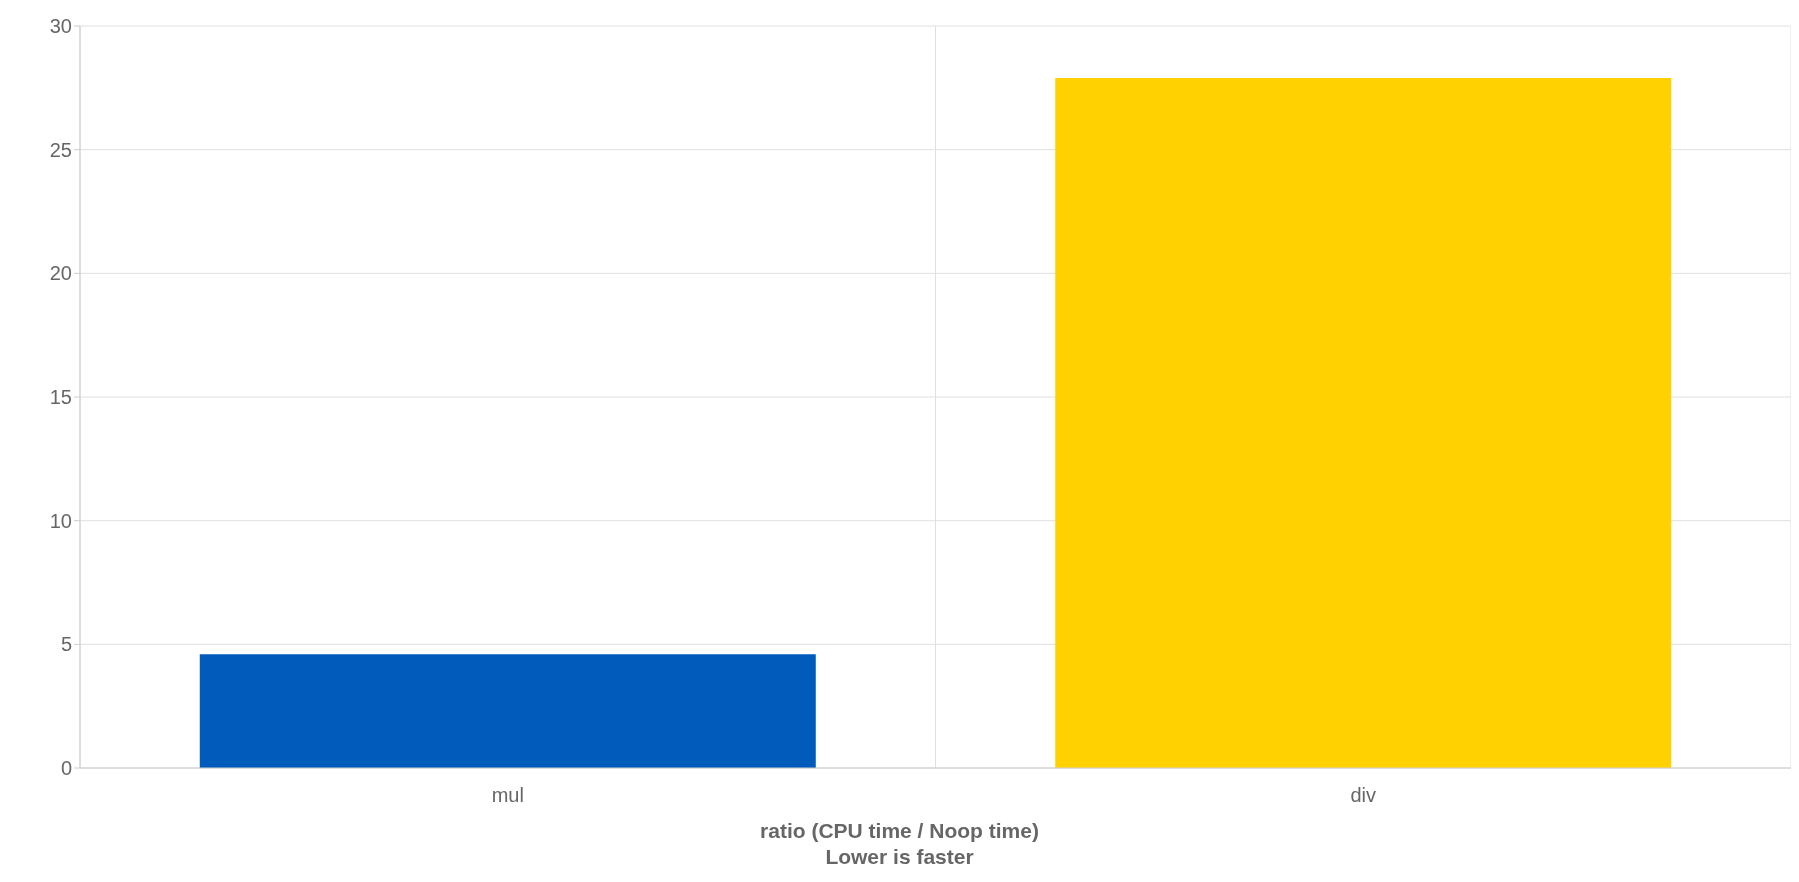 This screenshot has height=882, width=1799. What do you see at coordinates (60, 149) in the screenshot?
I see `y-tick-label: 25` at bounding box center [60, 149].